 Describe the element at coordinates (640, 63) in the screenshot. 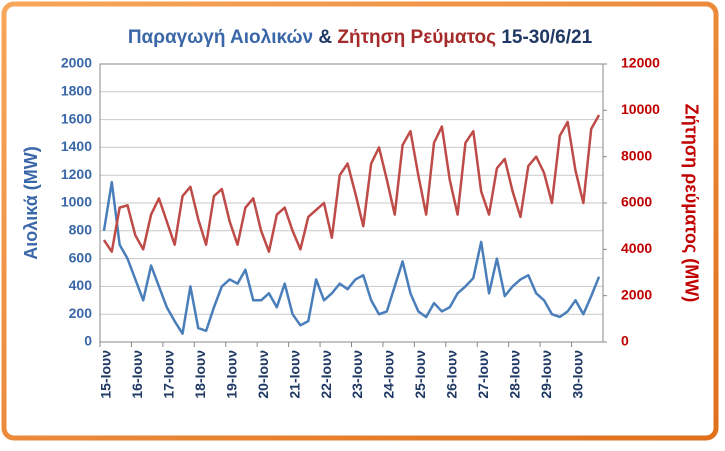

I see `y2-tick-label: 12000` at that location.